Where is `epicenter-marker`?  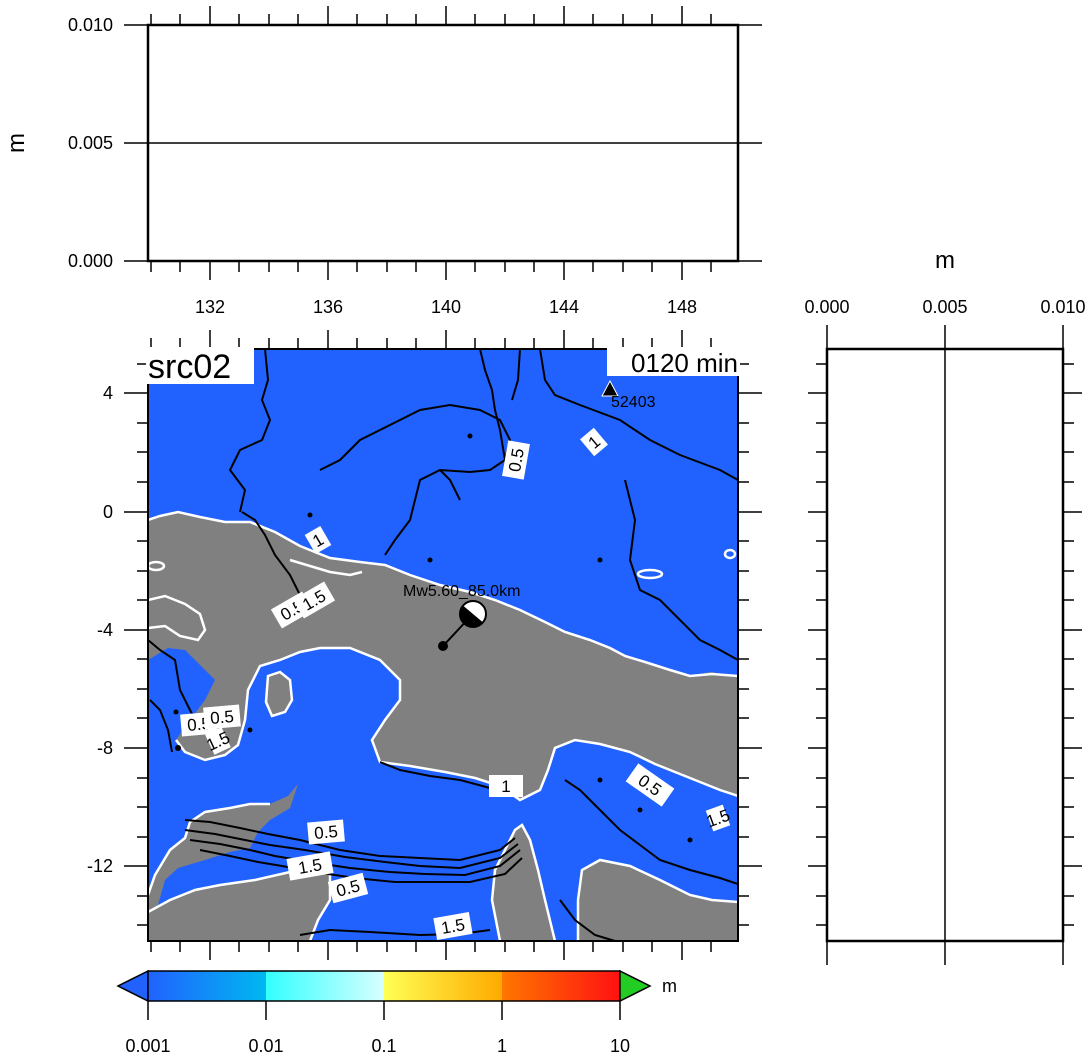 epicenter-marker is located at coordinates (462, 625).